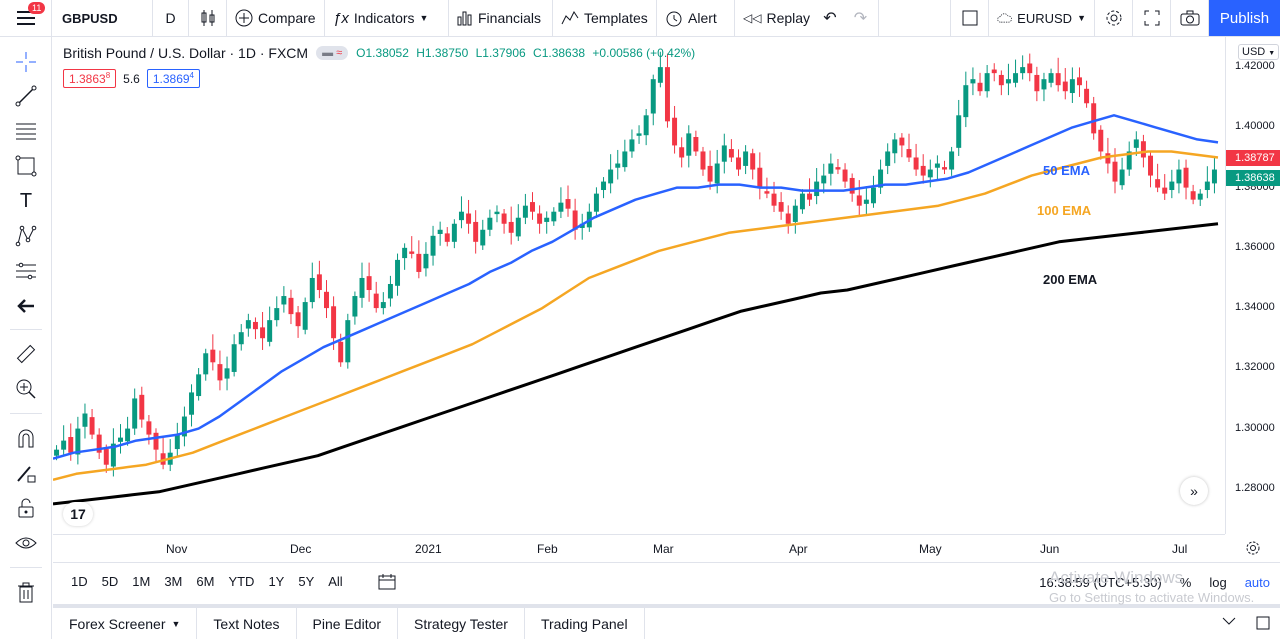 The width and height of the screenshot is (1280, 639). I want to click on tab-strategy-tester: Strategy Tester, so click(461, 623).